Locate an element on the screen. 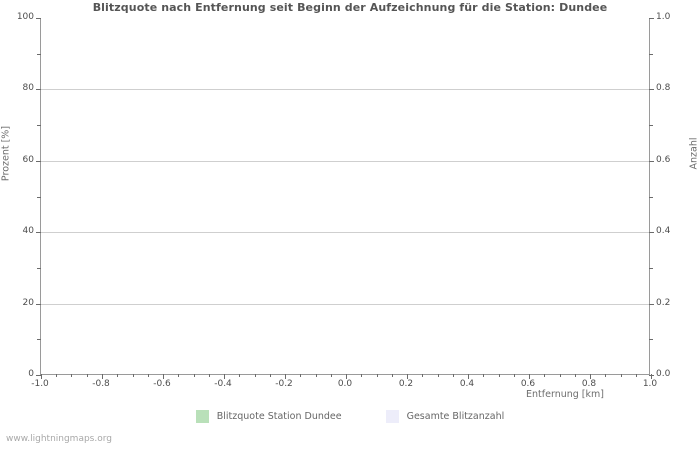 This screenshot has width=700, height=450. y-tick-label-left: 100 is located at coordinates (25, 17).